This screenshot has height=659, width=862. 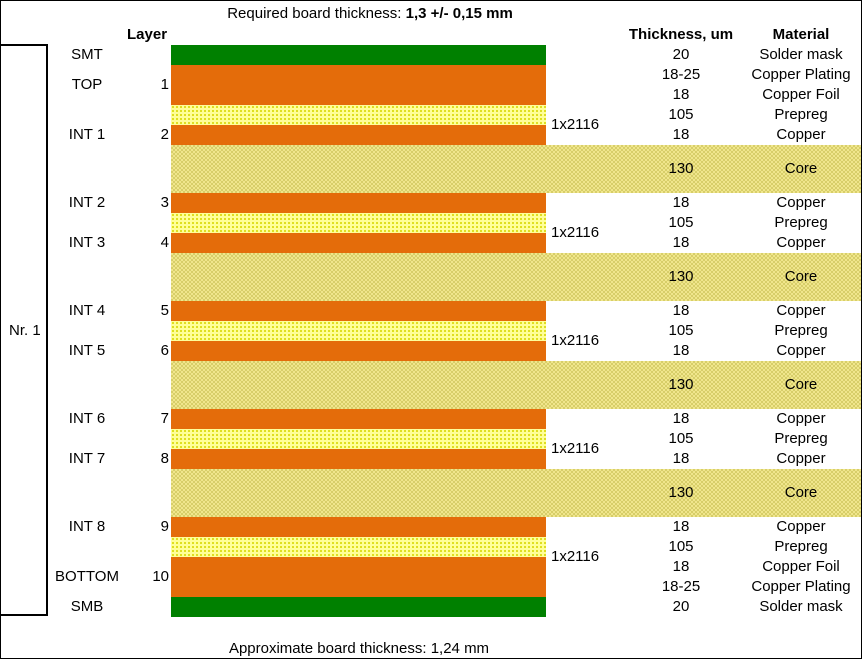 What do you see at coordinates (87, 606) in the screenshot?
I see `layer-name: SMB` at bounding box center [87, 606].